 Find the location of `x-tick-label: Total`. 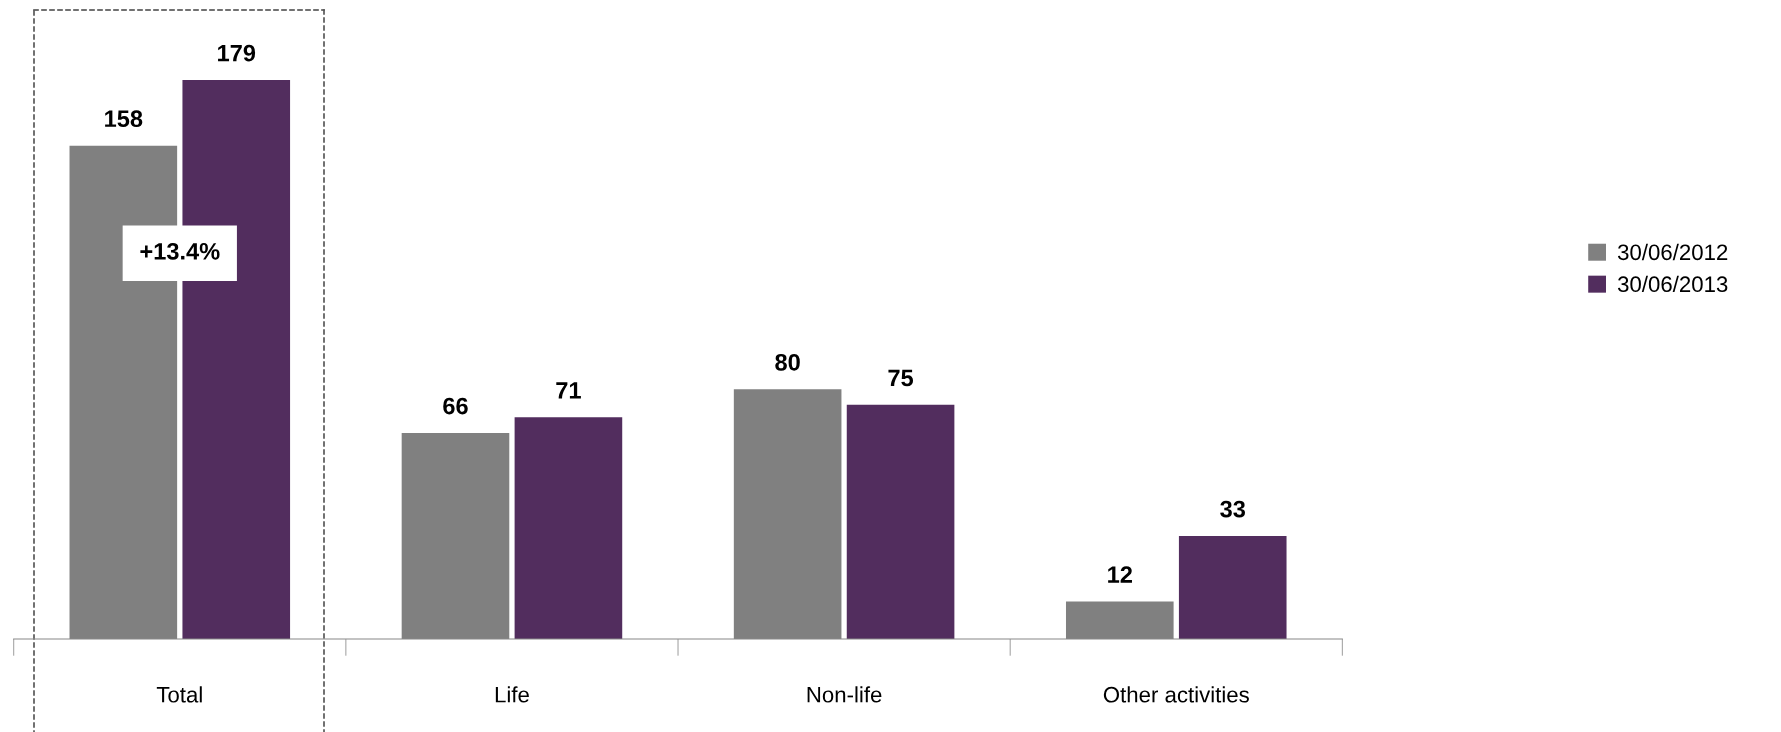

x-tick-label: Total is located at coordinates (179, 694).